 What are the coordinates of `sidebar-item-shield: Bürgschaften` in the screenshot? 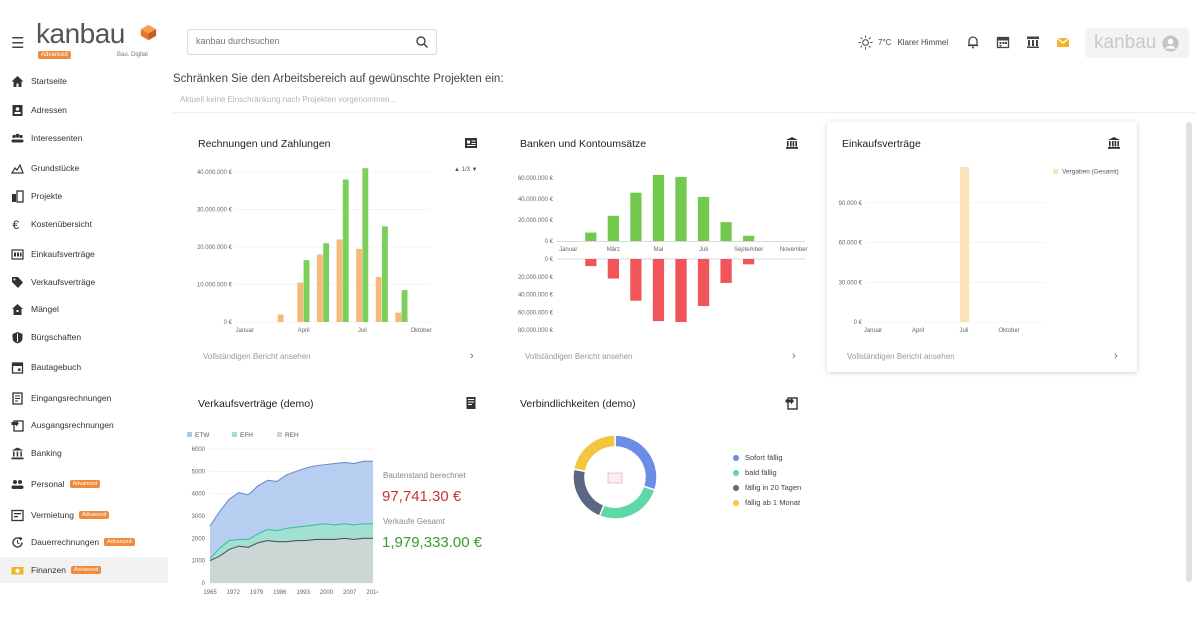 It's located at (84, 337).